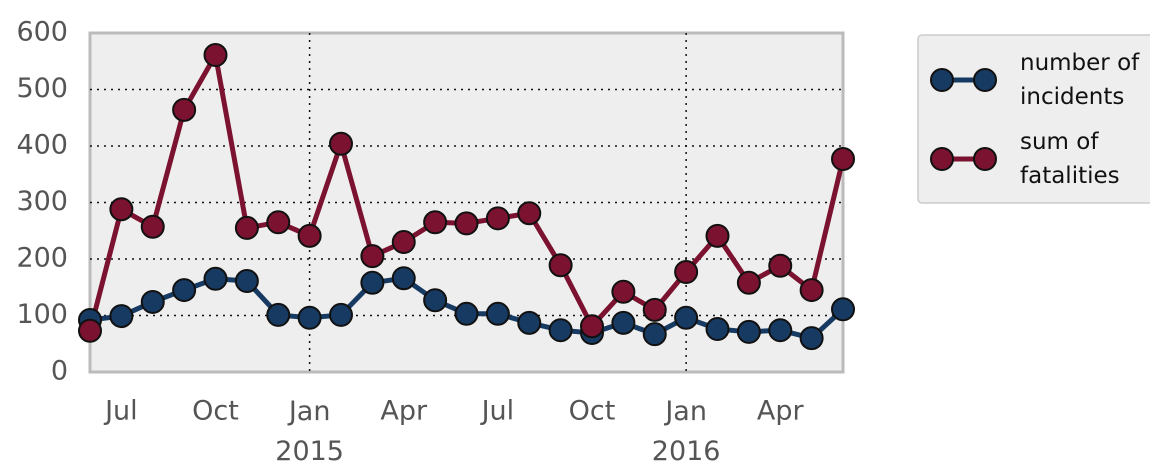  I want to click on legend-label: number of incidents, so click(1080, 80).